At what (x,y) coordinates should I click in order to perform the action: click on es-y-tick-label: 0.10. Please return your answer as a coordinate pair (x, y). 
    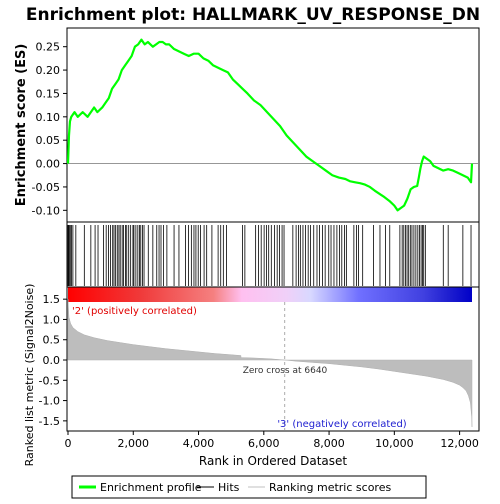
    Looking at the image, I should click on (48, 117).